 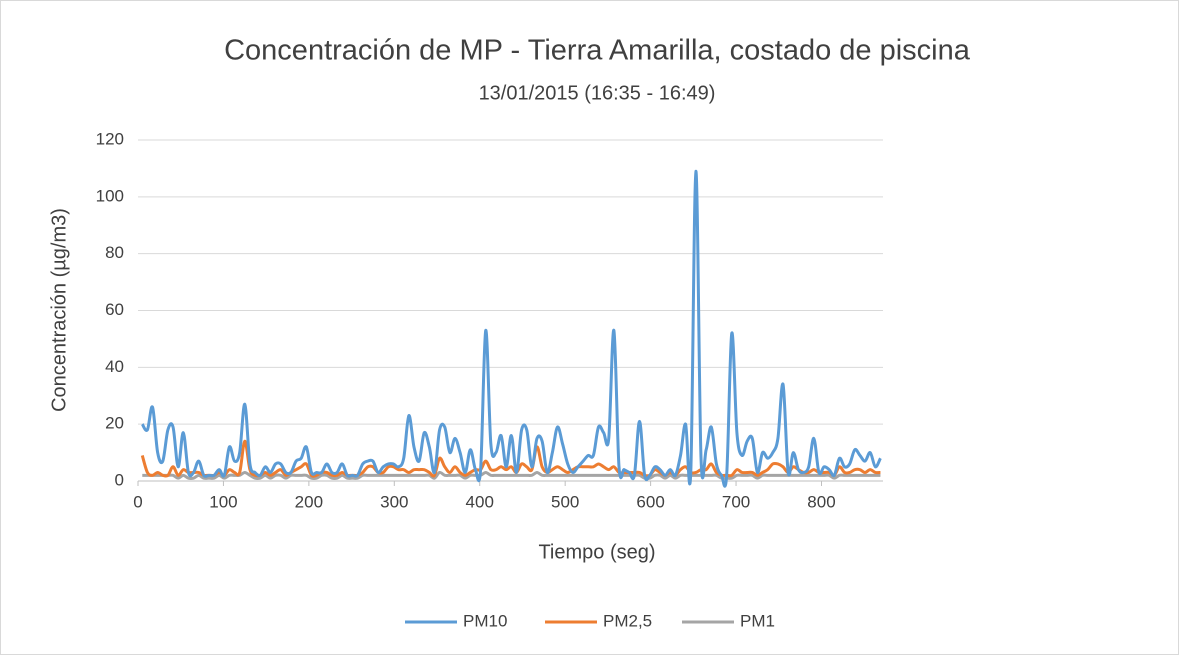 I want to click on y-tick-label: 60, so click(x=114, y=309).